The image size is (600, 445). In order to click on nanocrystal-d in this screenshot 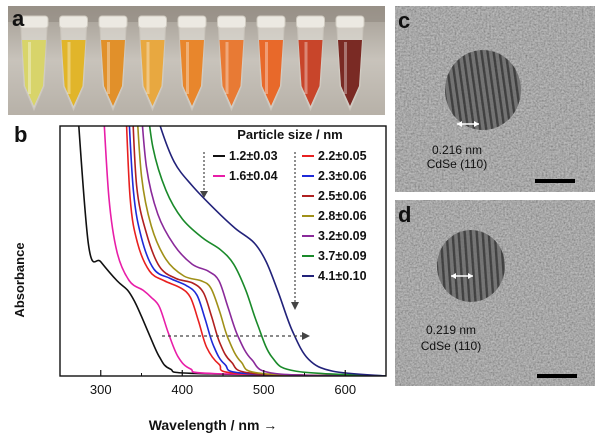, I will do `click(471, 266)`.